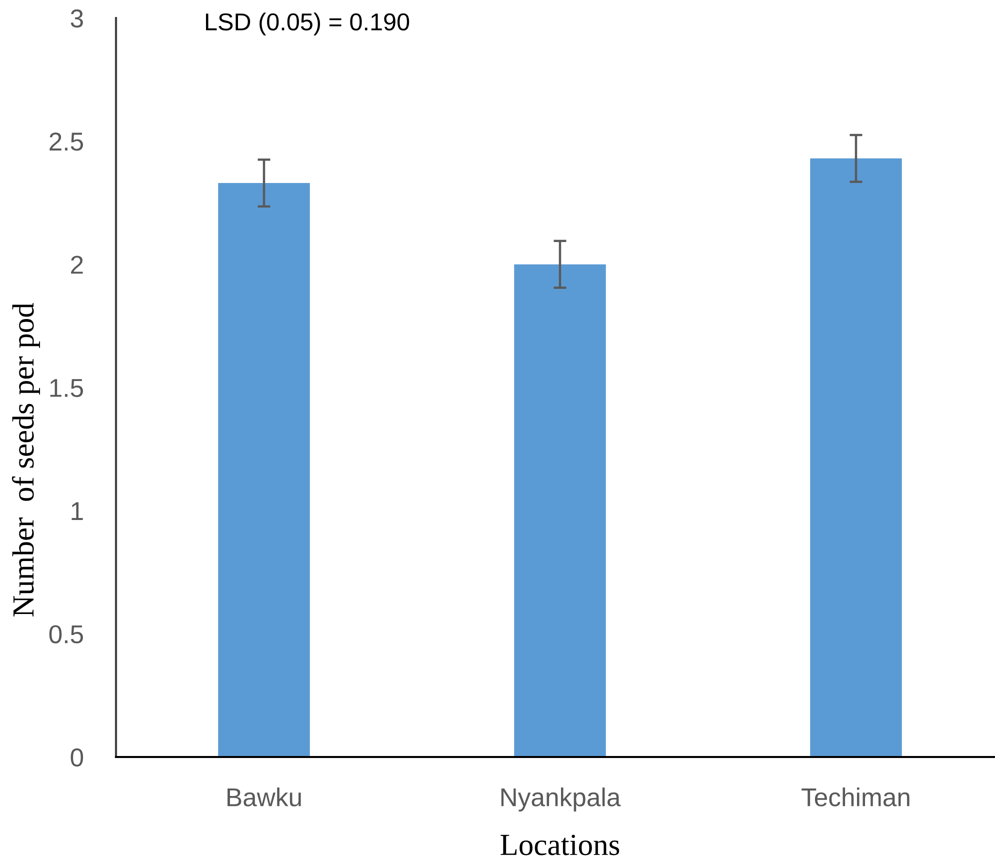  I want to click on annotation: LSD (0.05) = 0.190, so click(308, 24).